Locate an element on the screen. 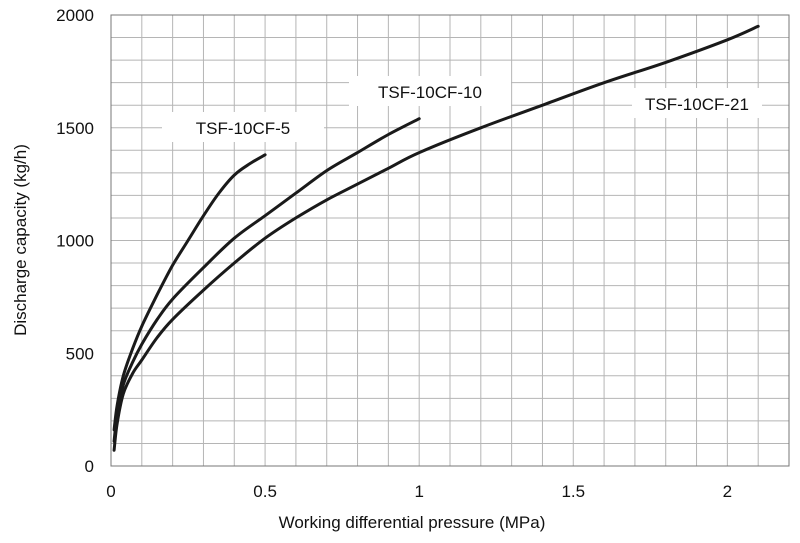 The width and height of the screenshot is (800, 543). series-labels: TSF-10CF-5 TSF-10CF-10 TSF-10CF-21 is located at coordinates (462, 109).